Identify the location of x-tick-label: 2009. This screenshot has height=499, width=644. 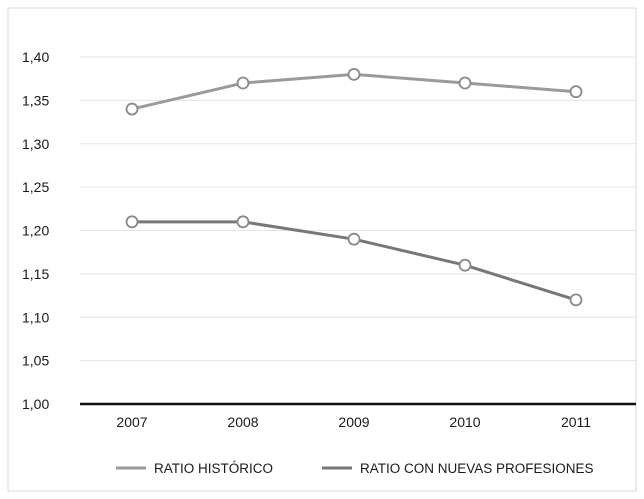
(353, 422).